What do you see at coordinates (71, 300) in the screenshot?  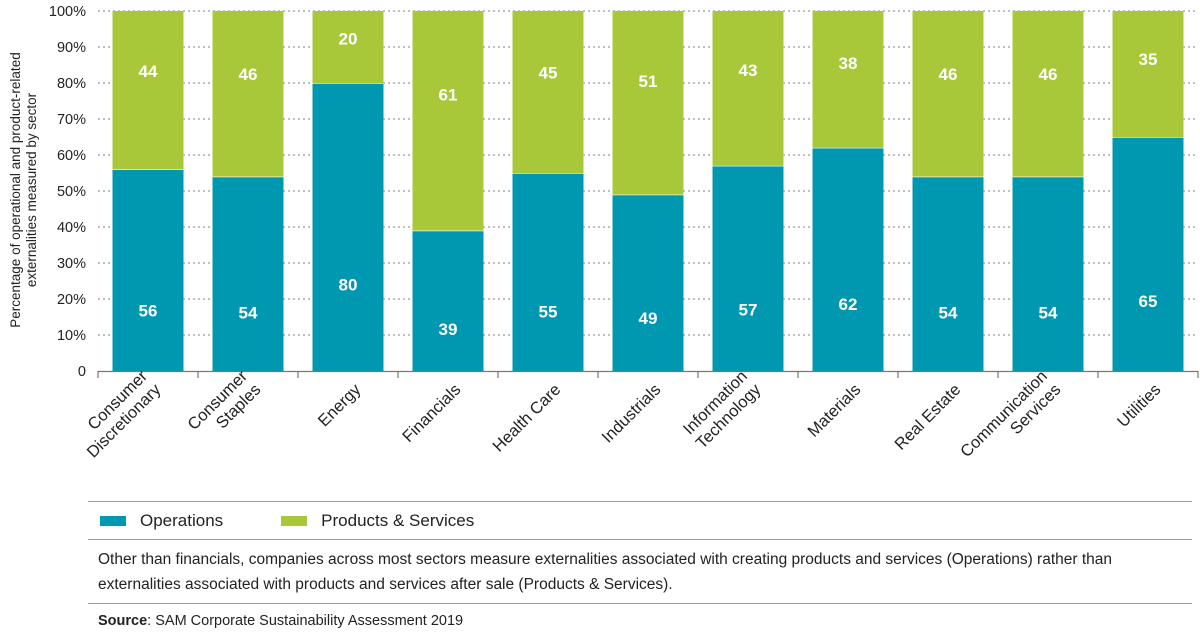 I see `y-tick-label: 20%` at bounding box center [71, 300].